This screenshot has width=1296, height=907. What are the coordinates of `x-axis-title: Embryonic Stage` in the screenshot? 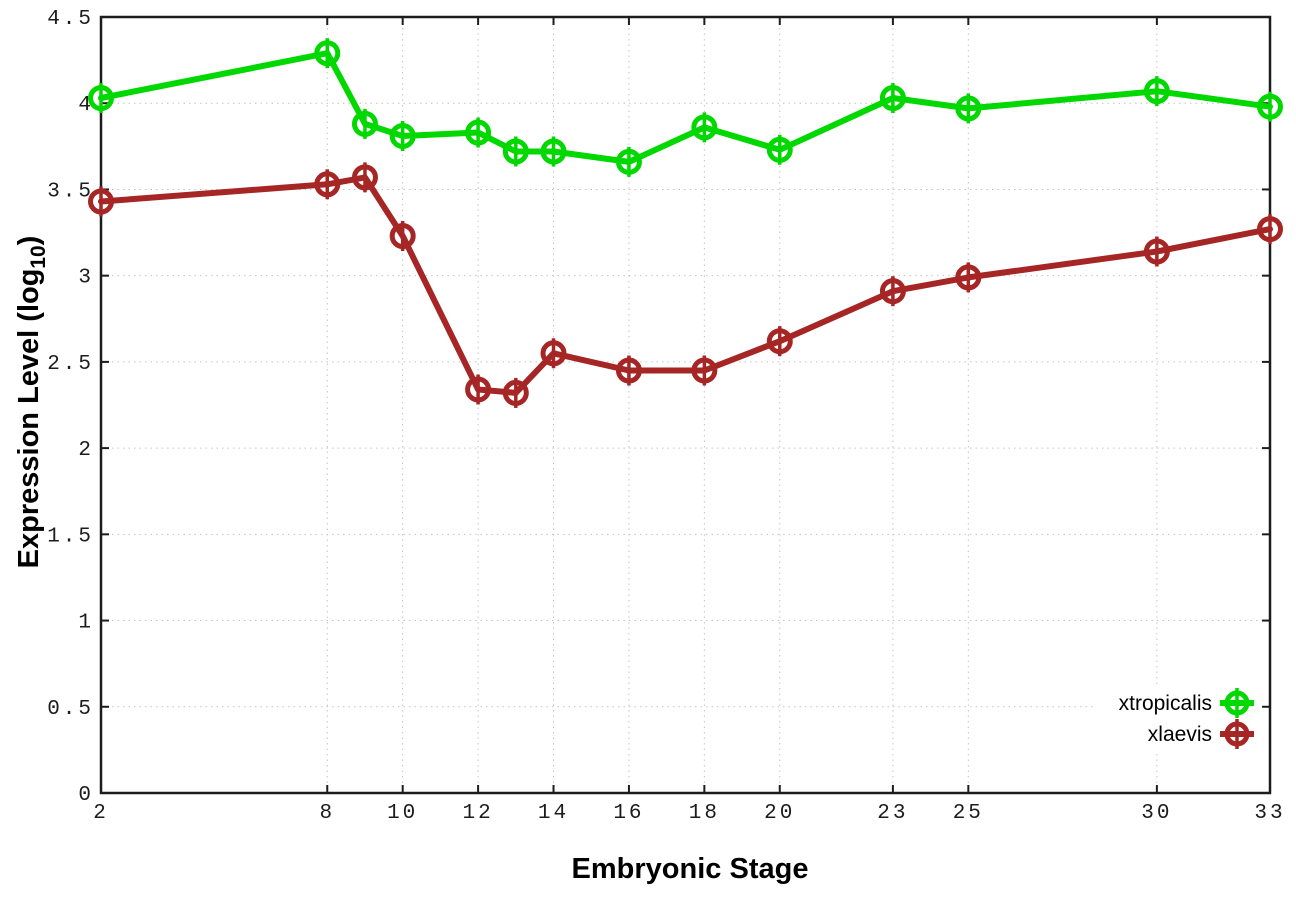 It's located at (690, 869).